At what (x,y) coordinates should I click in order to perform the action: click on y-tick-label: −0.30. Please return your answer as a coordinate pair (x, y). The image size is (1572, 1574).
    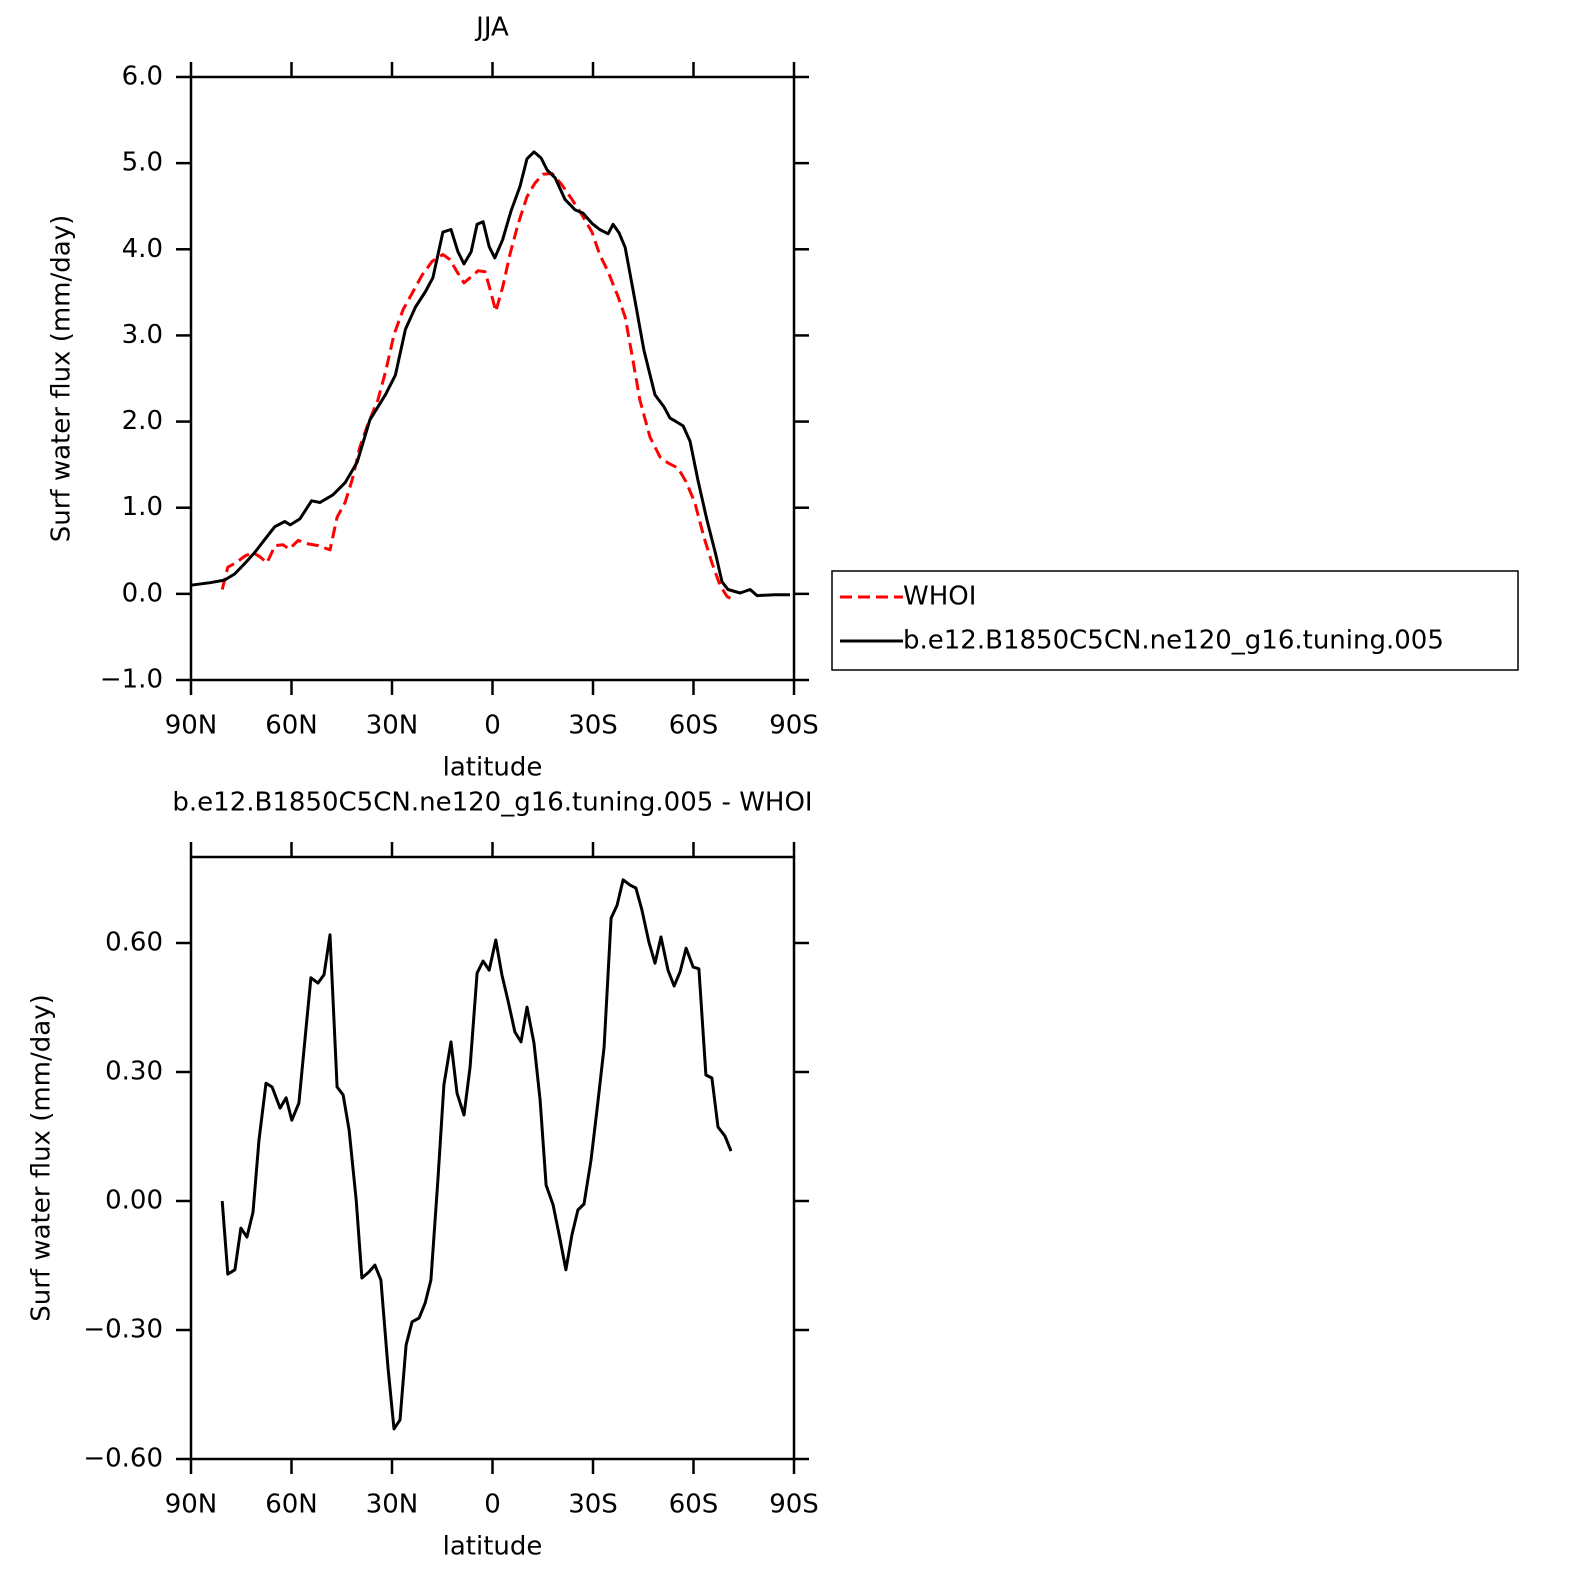
    Looking at the image, I should click on (123, 1330).